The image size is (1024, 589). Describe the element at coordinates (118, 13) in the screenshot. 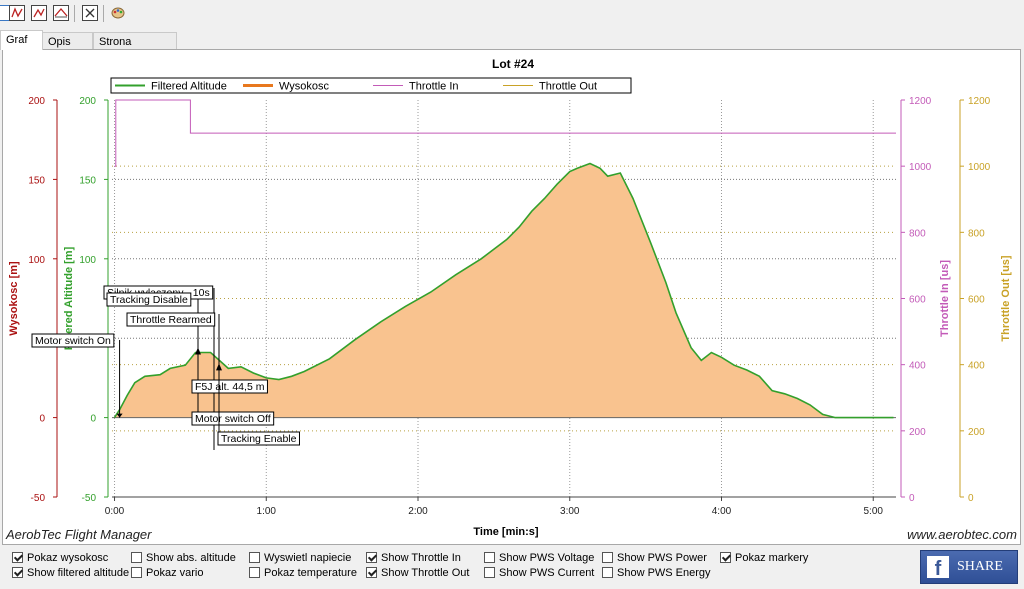

I see `palette-icon` at that location.